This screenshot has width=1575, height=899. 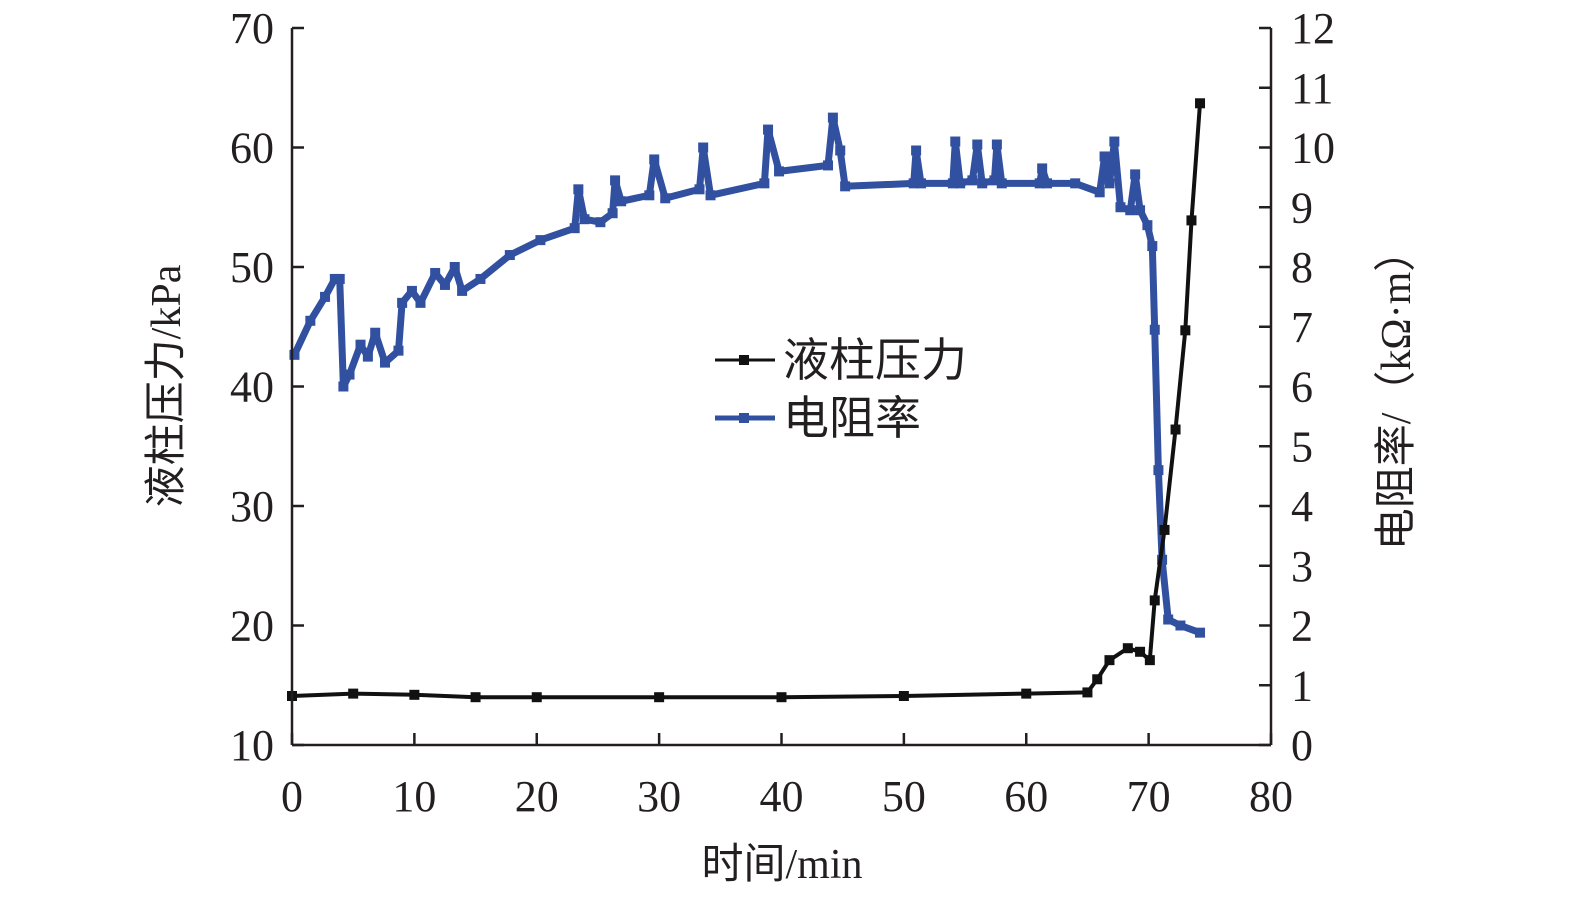 What do you see at coordinates (659, 796) in the screenshot?
I see `x-tick-label: 30` at bounding box center [659, 796].